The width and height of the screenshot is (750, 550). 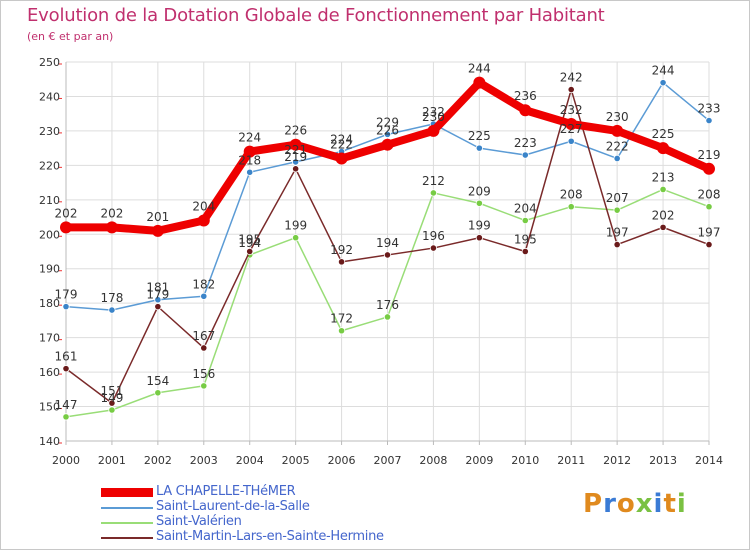 What do you see at coordinates (617, 198) in the screenshot?
I see `data-label: 207` at bounding box center [617, 198].